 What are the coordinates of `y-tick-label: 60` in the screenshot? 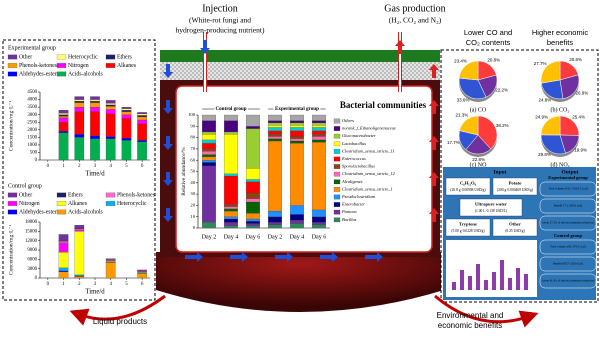 It's located at (192, 159).